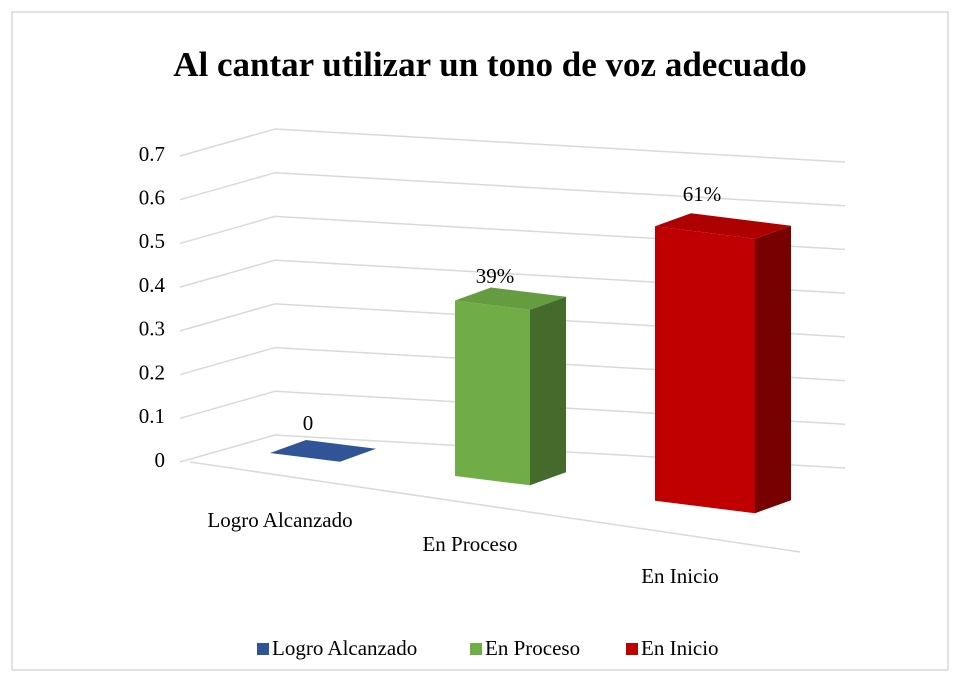 The width and height of the screenshot is (956, 683). What do you see at coordinates (680, 576) in the screenshot?
I see `x-tick-label: En Inicio` at bounding box center [680, 576].